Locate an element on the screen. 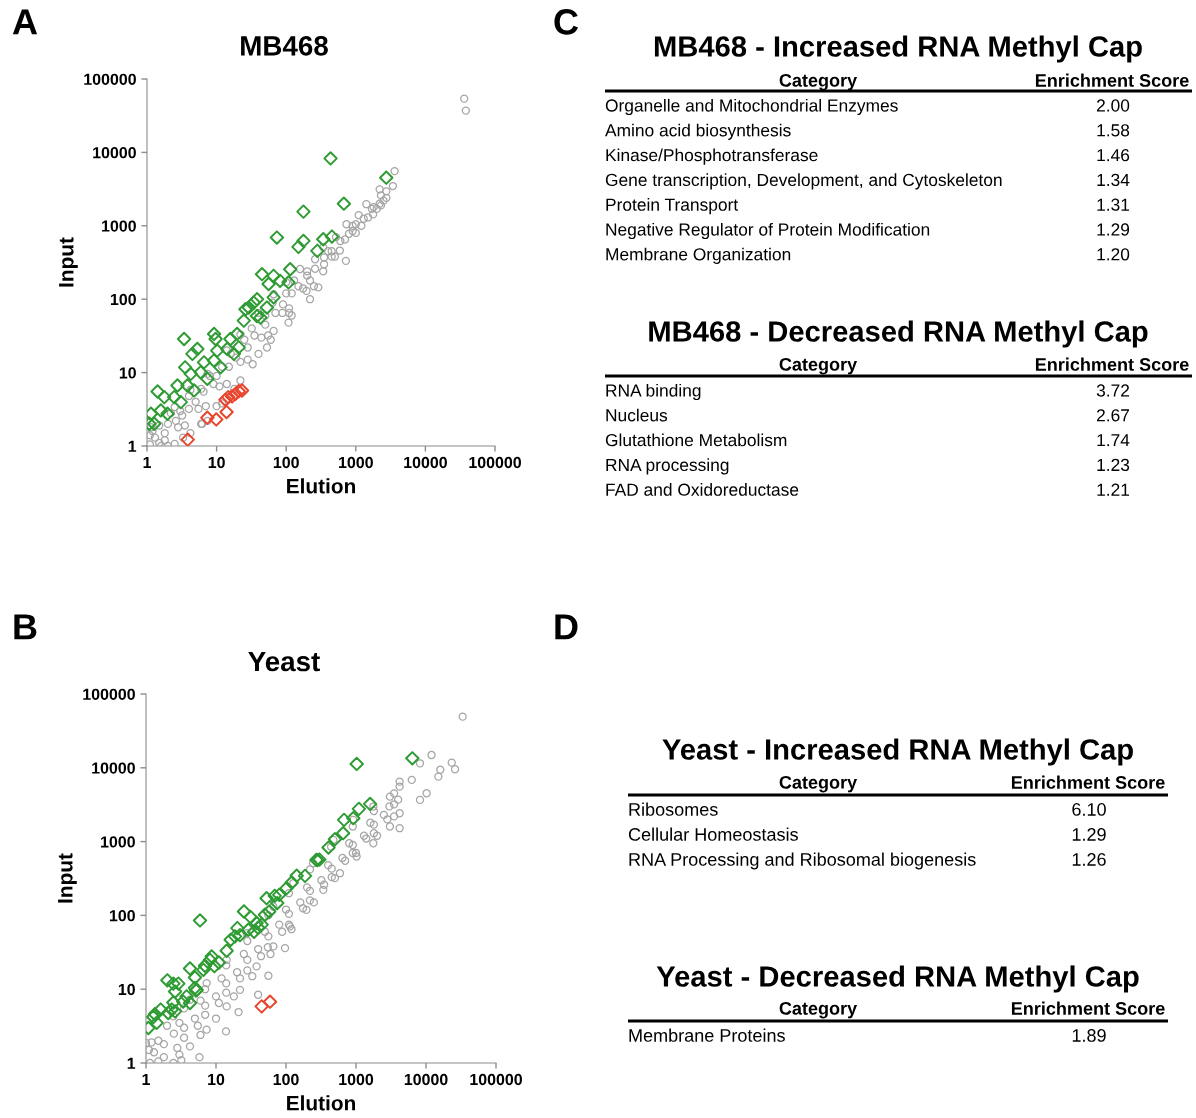 Image resolution: width=1196 pixels, height=1118 pixels. data-label: 1.89 is located at coordinates (1089, 1035).